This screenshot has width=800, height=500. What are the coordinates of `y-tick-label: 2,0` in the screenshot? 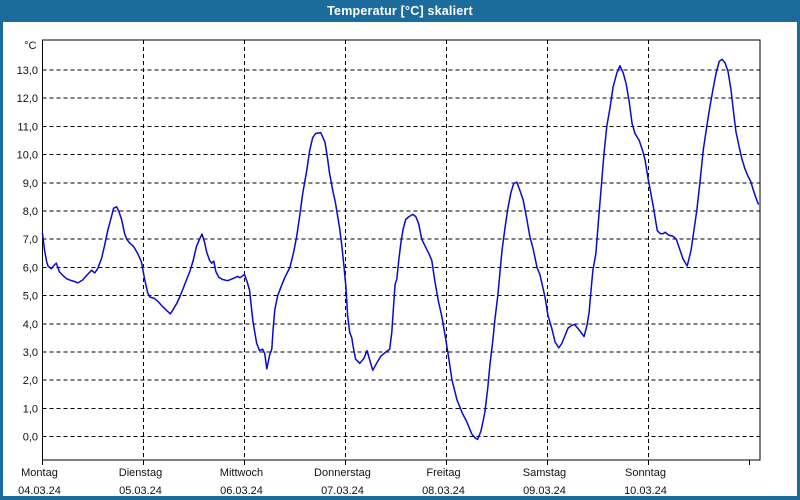 It's located at (30, 381).